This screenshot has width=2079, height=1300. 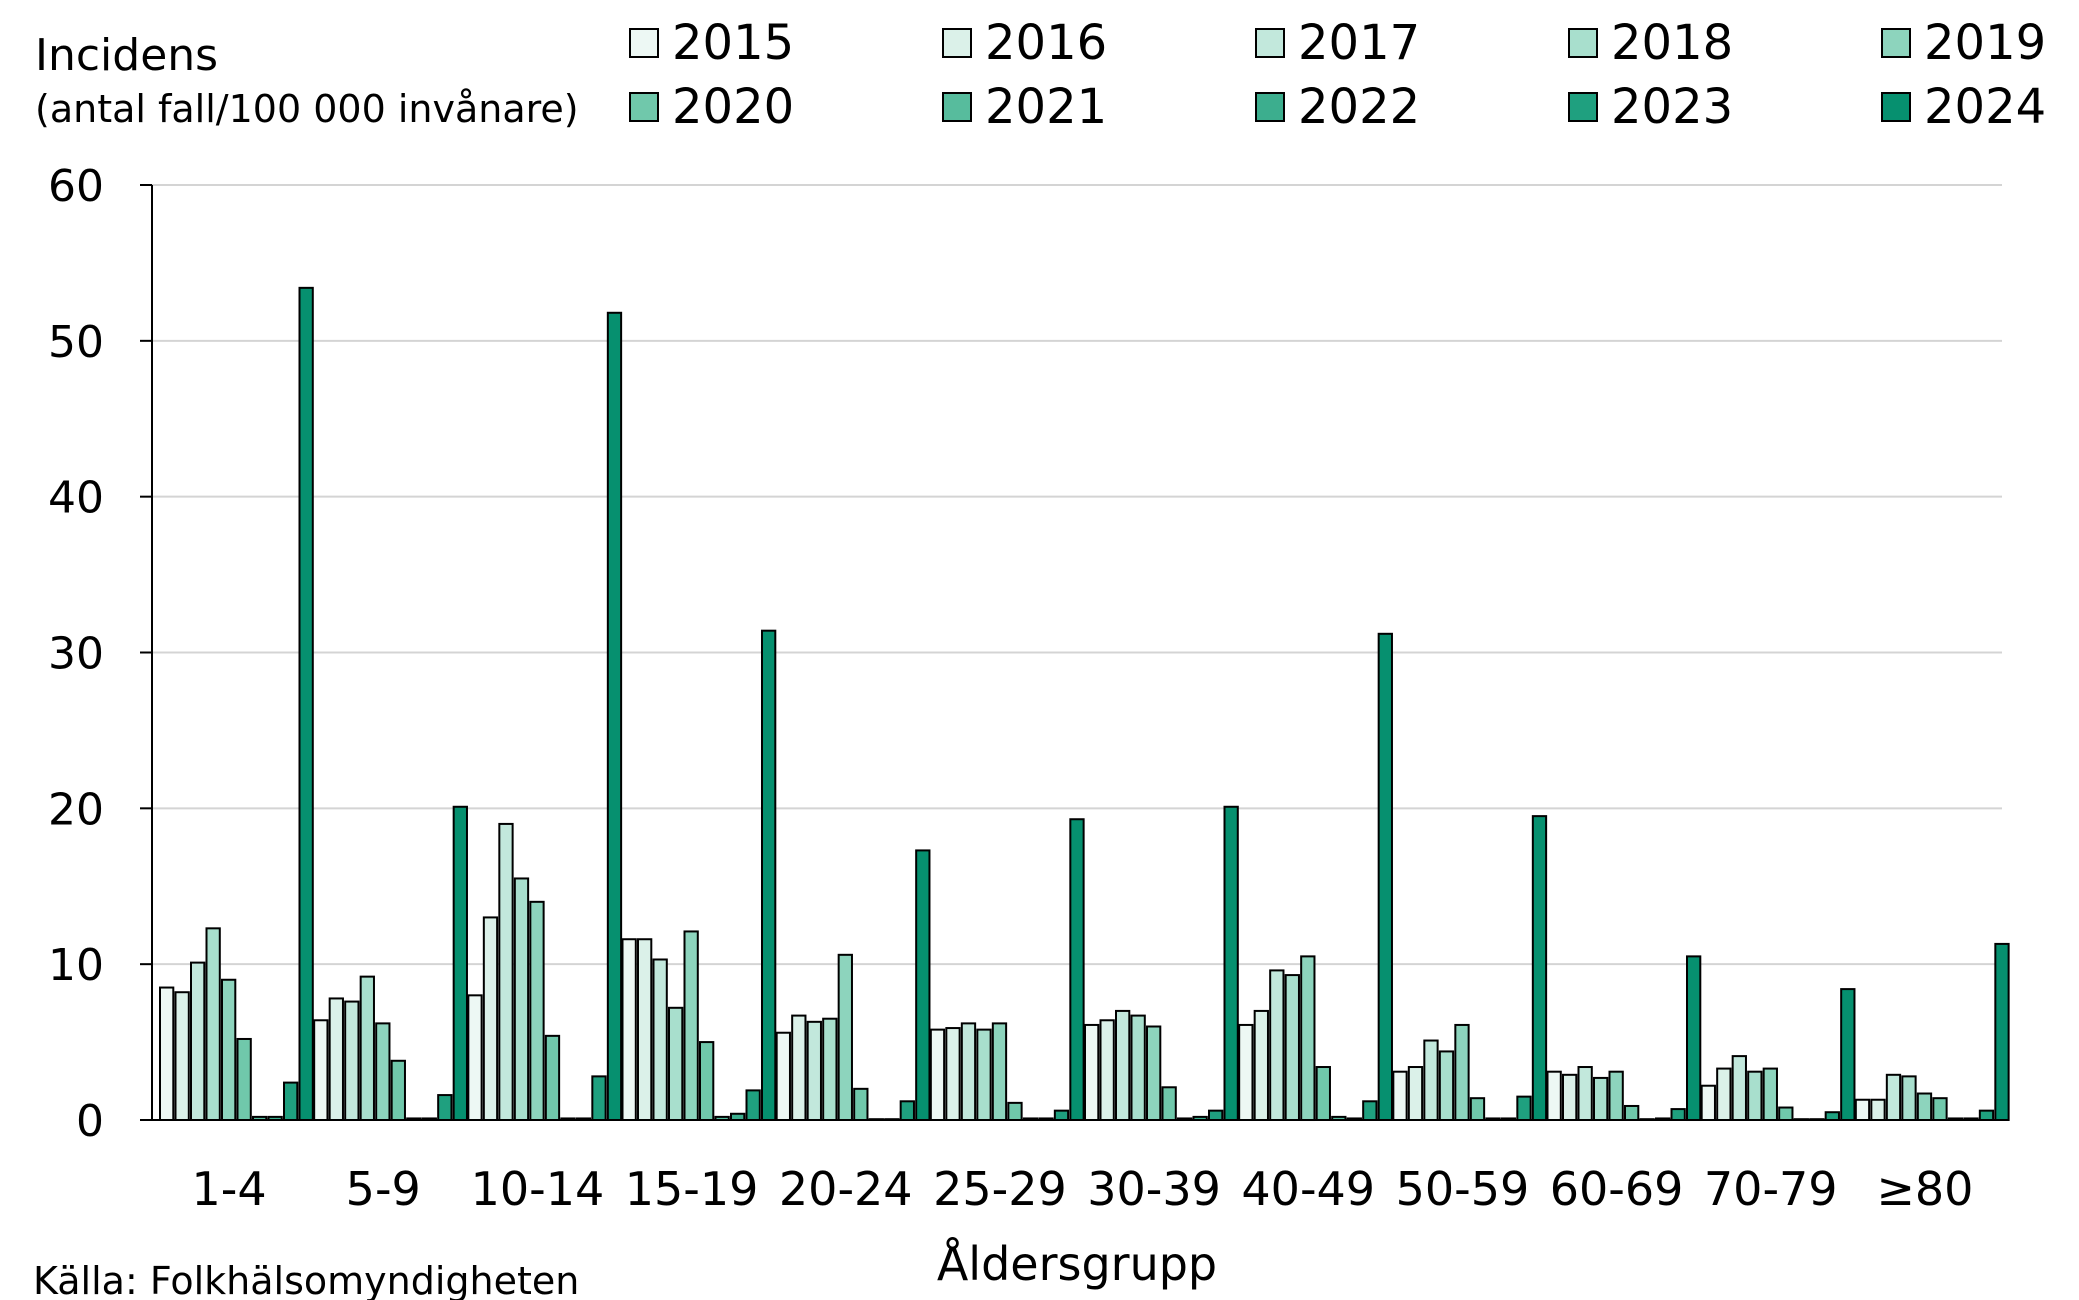 I want to click on legend-label-2023: 2023, so click(x=1672, y=107).